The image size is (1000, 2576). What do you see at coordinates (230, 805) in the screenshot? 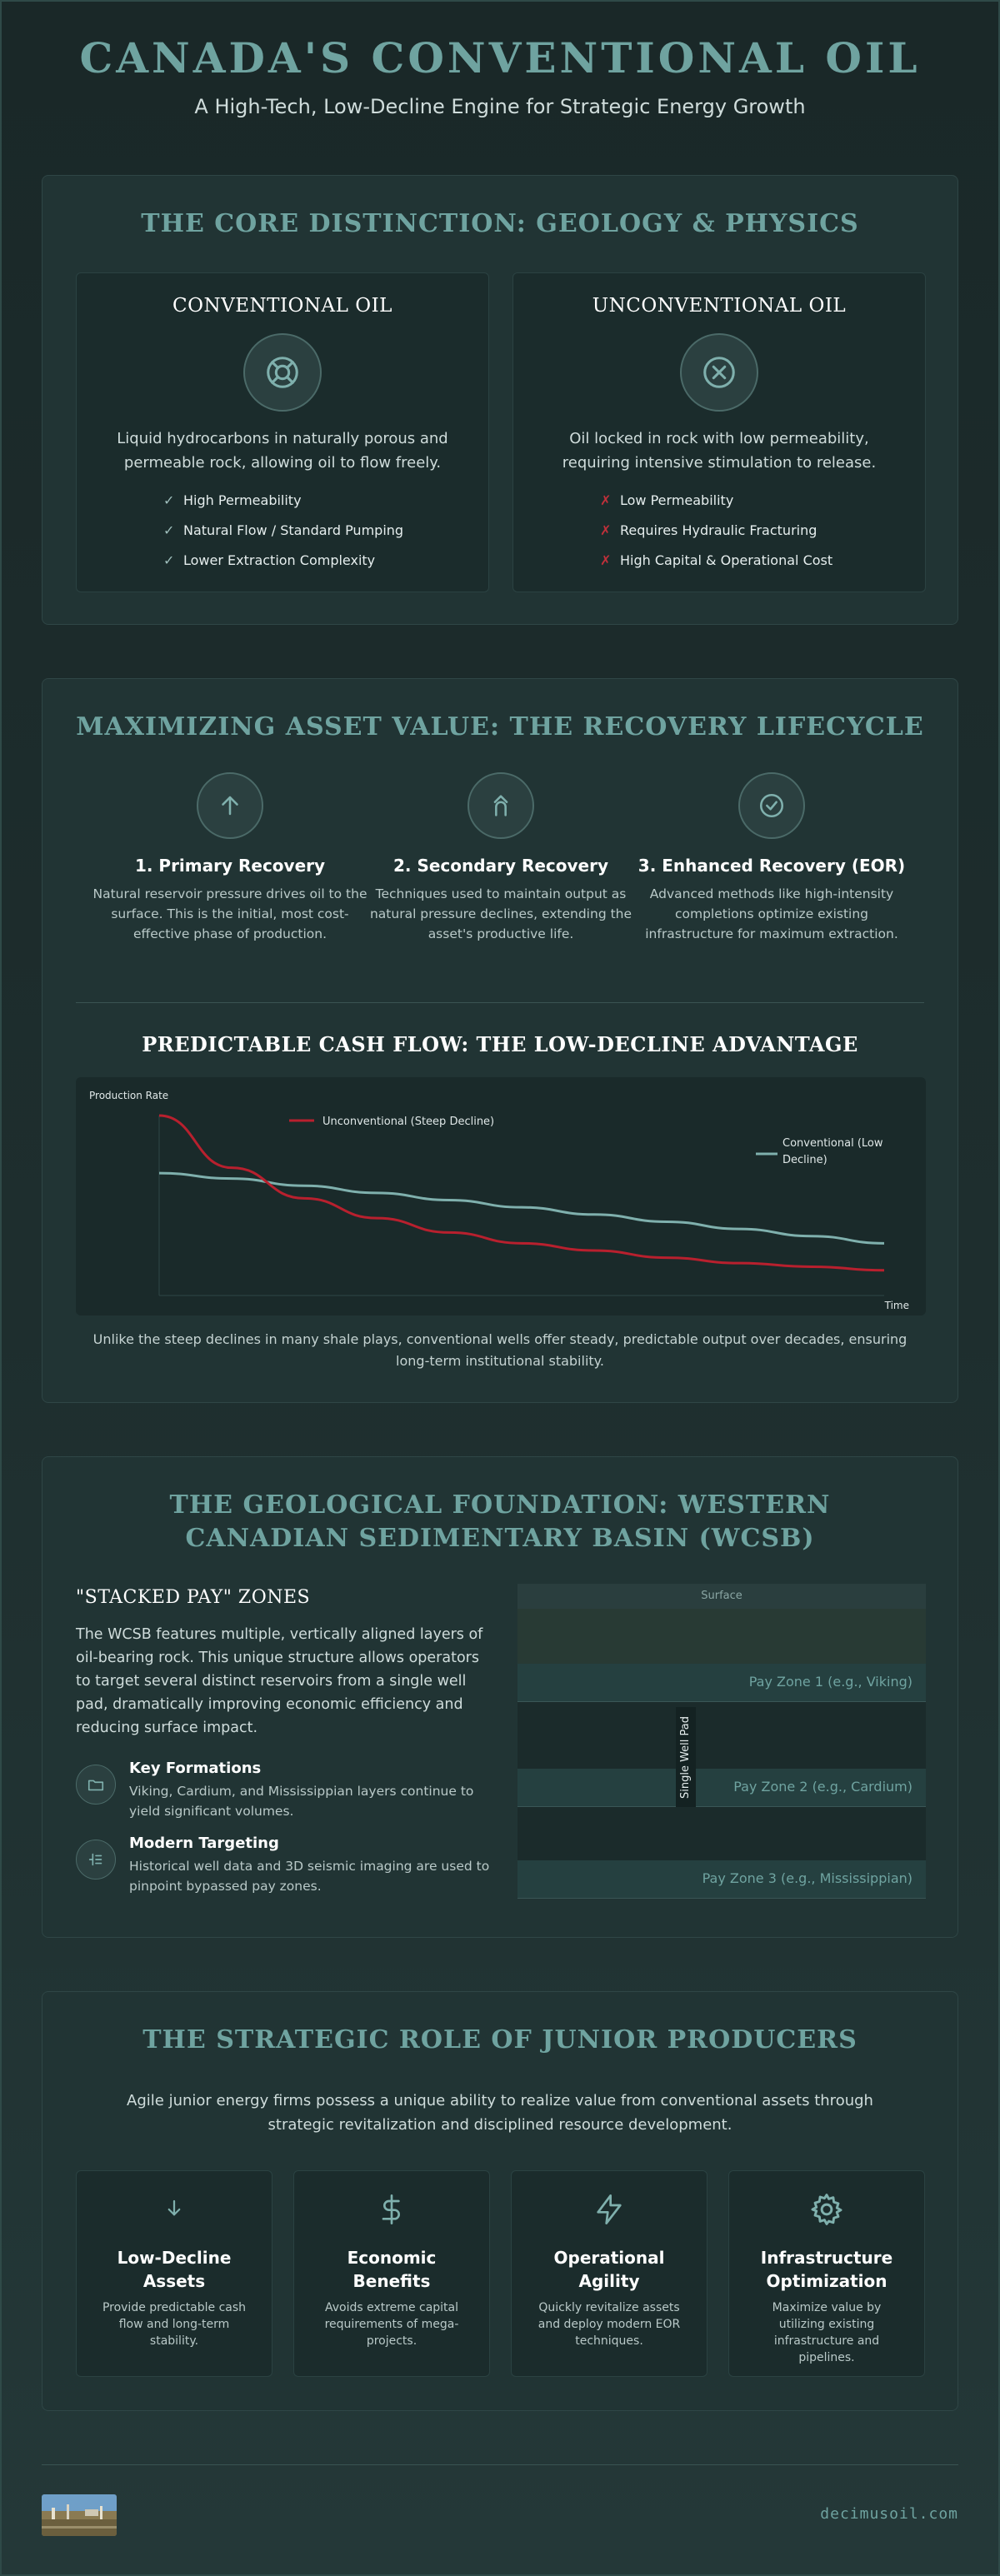
I see `arrow-up-icon` at bounding box center [230, 805].